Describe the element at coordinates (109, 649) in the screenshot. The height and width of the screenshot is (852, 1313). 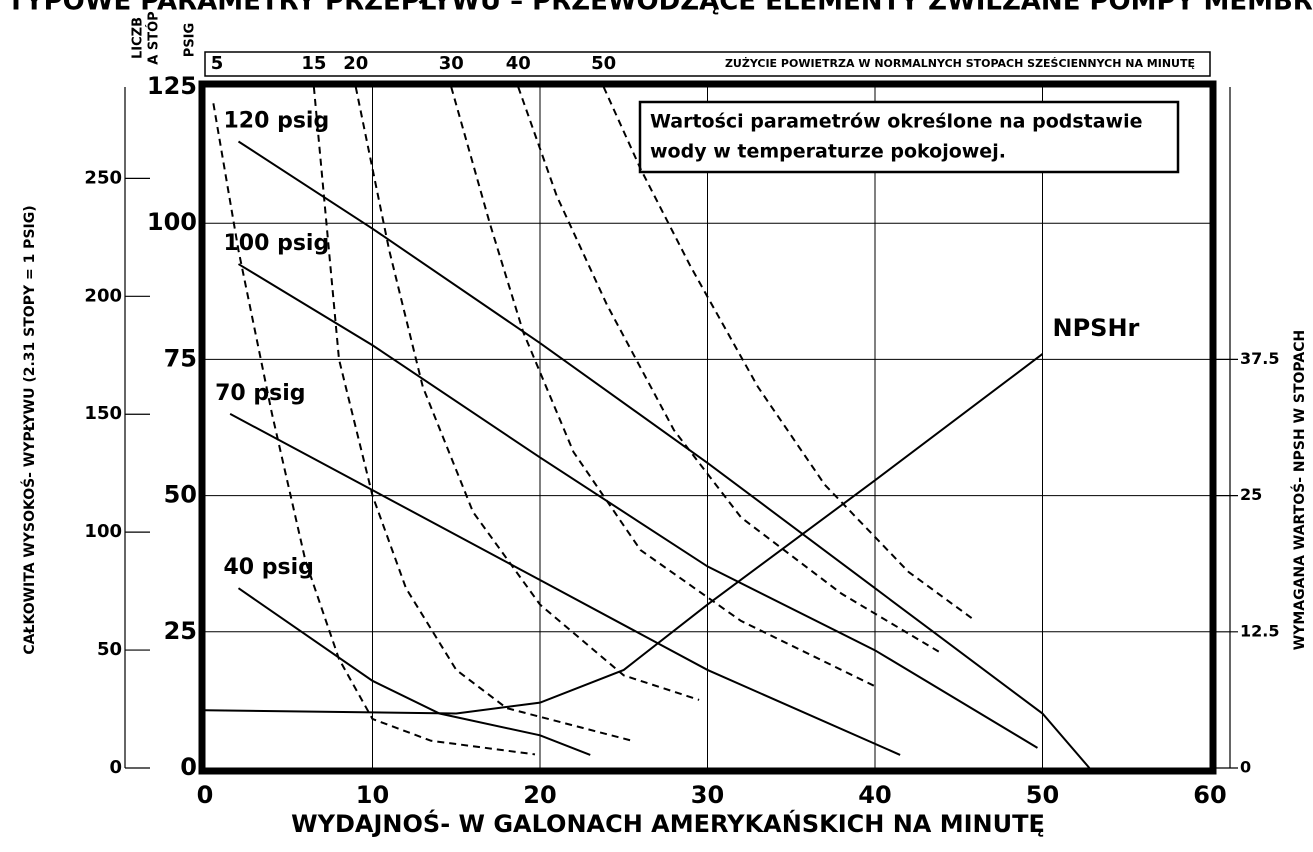
I see `y3-tick-label: 50` at that location.